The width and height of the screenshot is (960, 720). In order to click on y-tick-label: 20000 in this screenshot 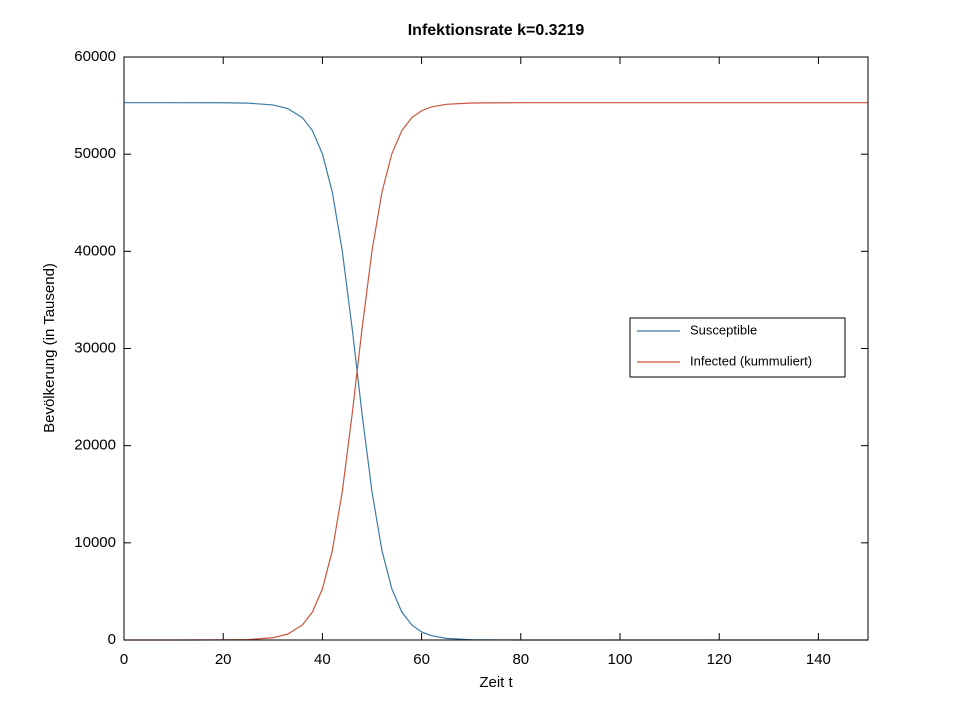, I will do `click(95, 445)`.